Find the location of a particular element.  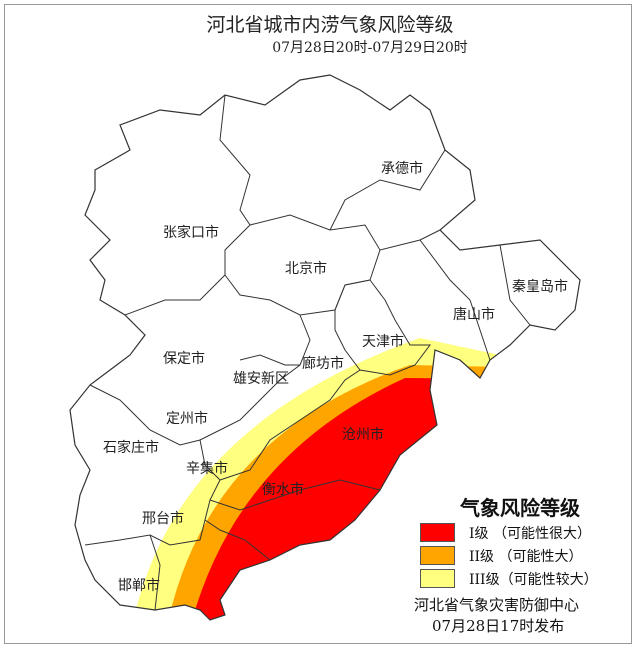

city-label-xiongan: 雄安新区 is located at coordinates (261, 379).